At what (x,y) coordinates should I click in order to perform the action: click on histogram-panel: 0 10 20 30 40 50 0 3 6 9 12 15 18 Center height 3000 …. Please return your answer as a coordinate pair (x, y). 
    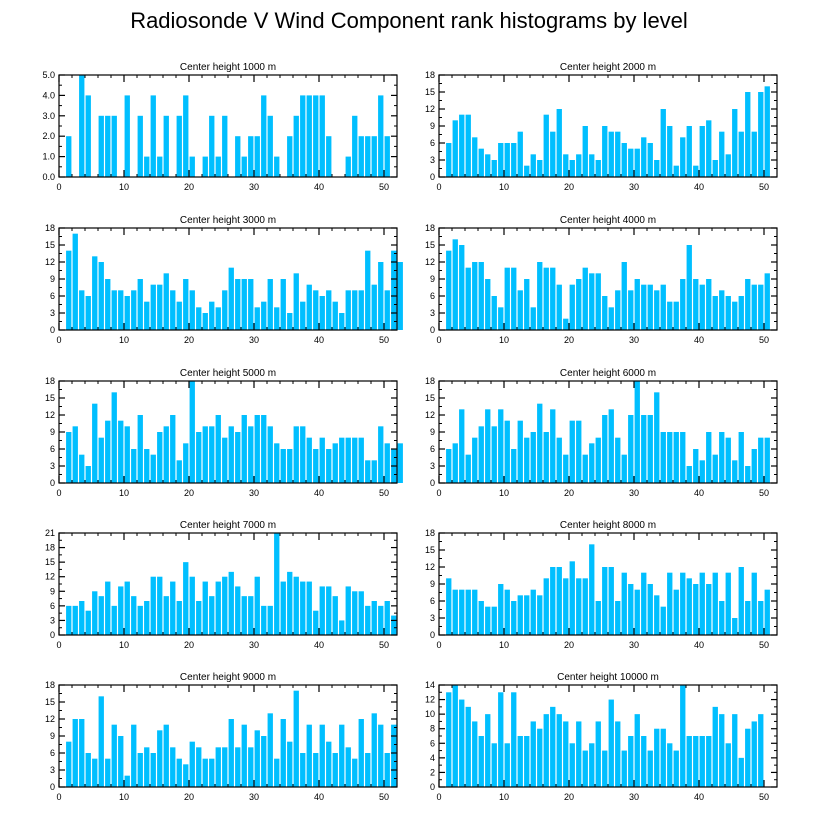
    Looking at the image, I should click on (224, 280).